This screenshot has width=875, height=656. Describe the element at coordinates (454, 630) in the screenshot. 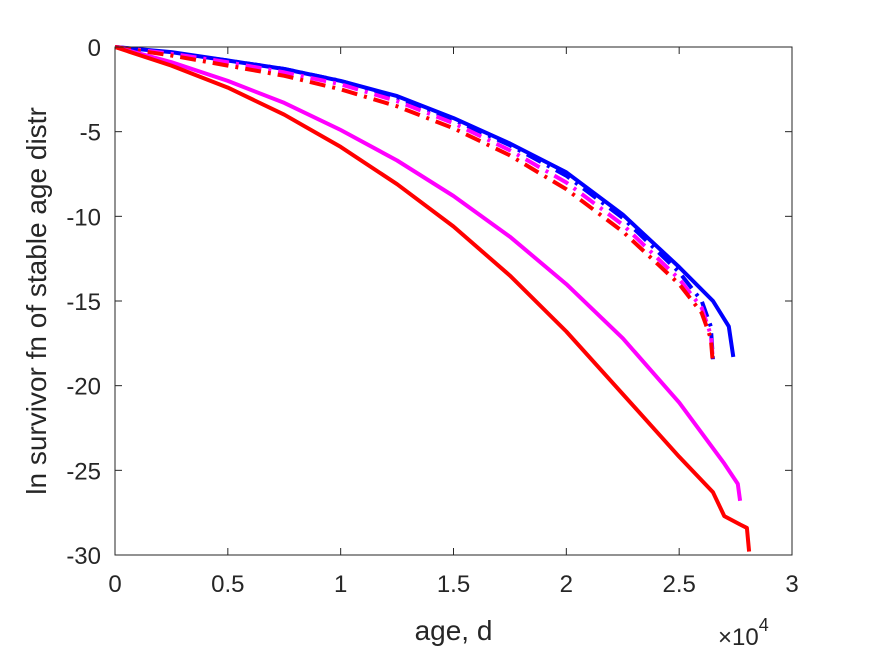

I see `x-axis-label: age, d` at that location.